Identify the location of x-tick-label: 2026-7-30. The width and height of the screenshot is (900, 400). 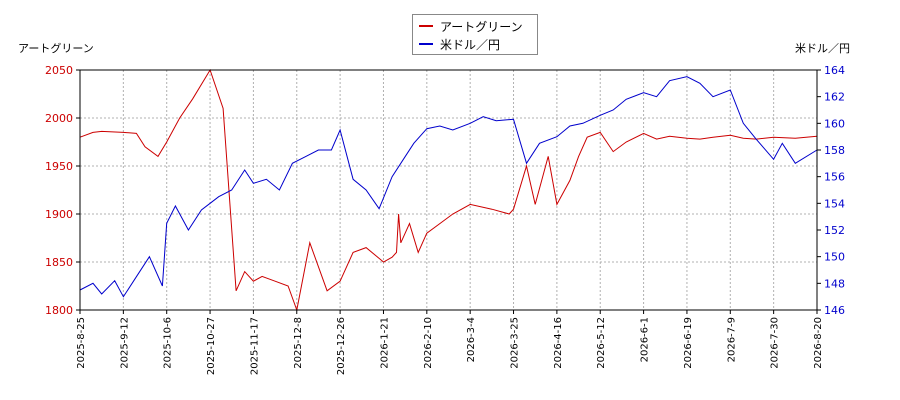
(775, 343).